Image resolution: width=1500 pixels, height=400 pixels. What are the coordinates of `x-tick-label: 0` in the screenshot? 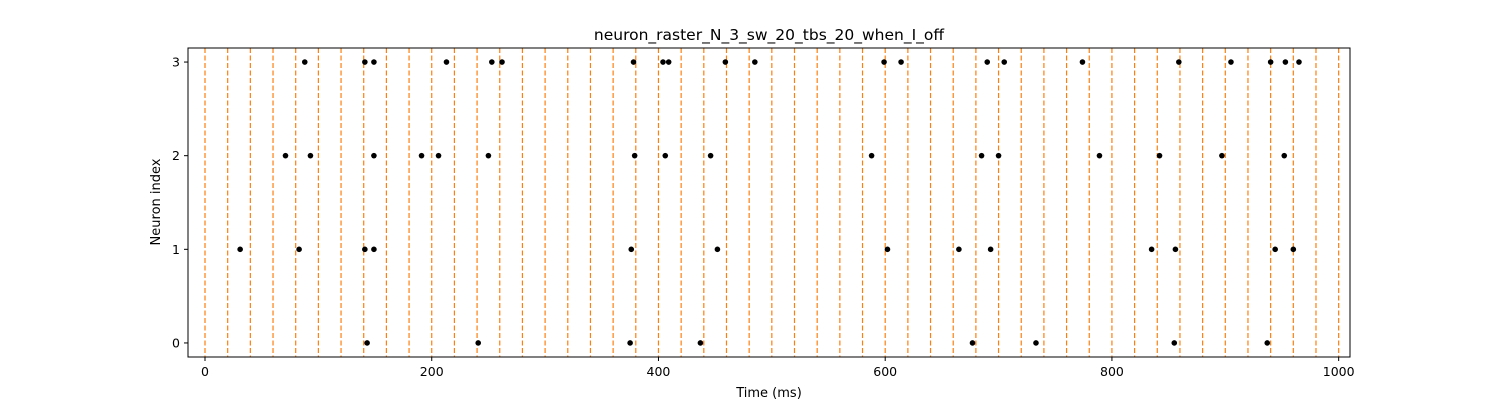 It's located at (205, 371).